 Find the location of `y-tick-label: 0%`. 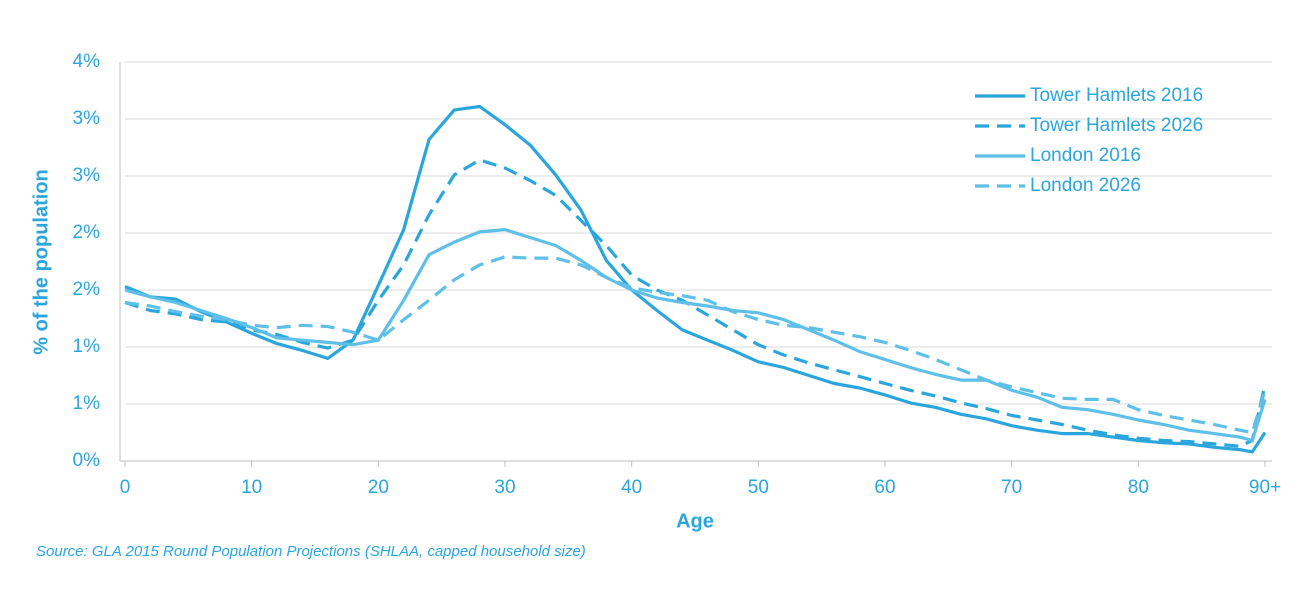

y-tick-label: 0% is located at coordinates (87, 460).